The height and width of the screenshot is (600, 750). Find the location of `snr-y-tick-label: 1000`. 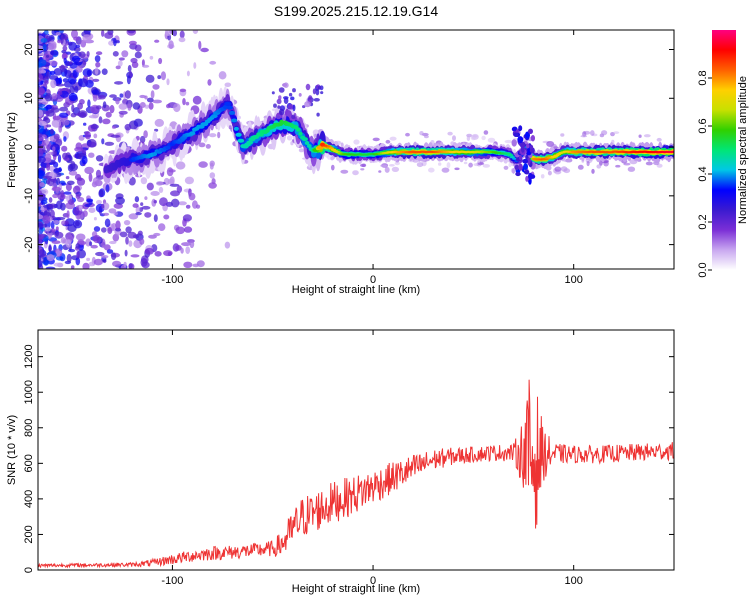

snr-y-tick-label: 1000 is located at coordinates (29, 392).